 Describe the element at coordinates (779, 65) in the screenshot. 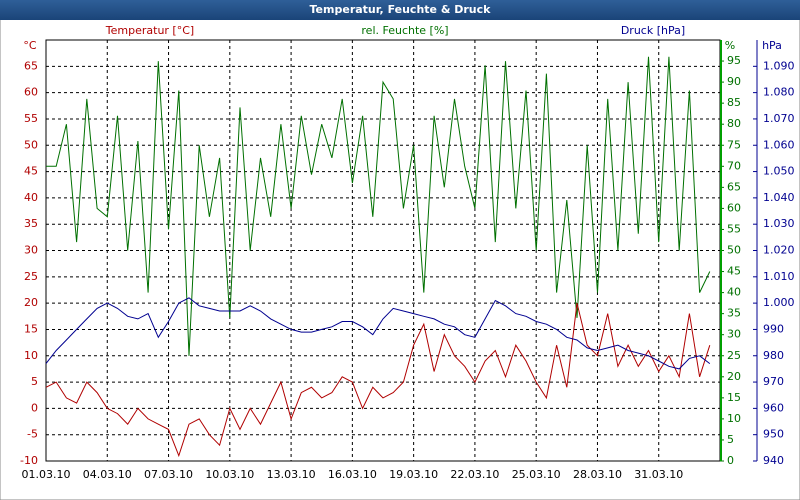

I see `y3-tick-label: 1.090` at that location.